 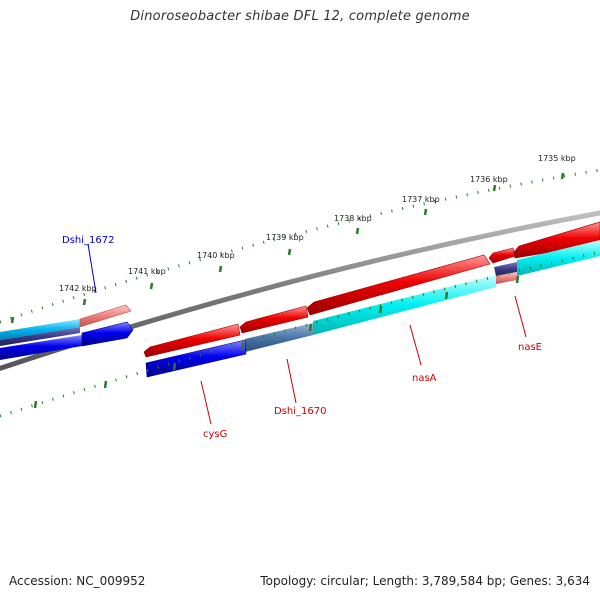 I want to click on label-dshi-1672: Dshi_1672, so click(x=88, y=240).